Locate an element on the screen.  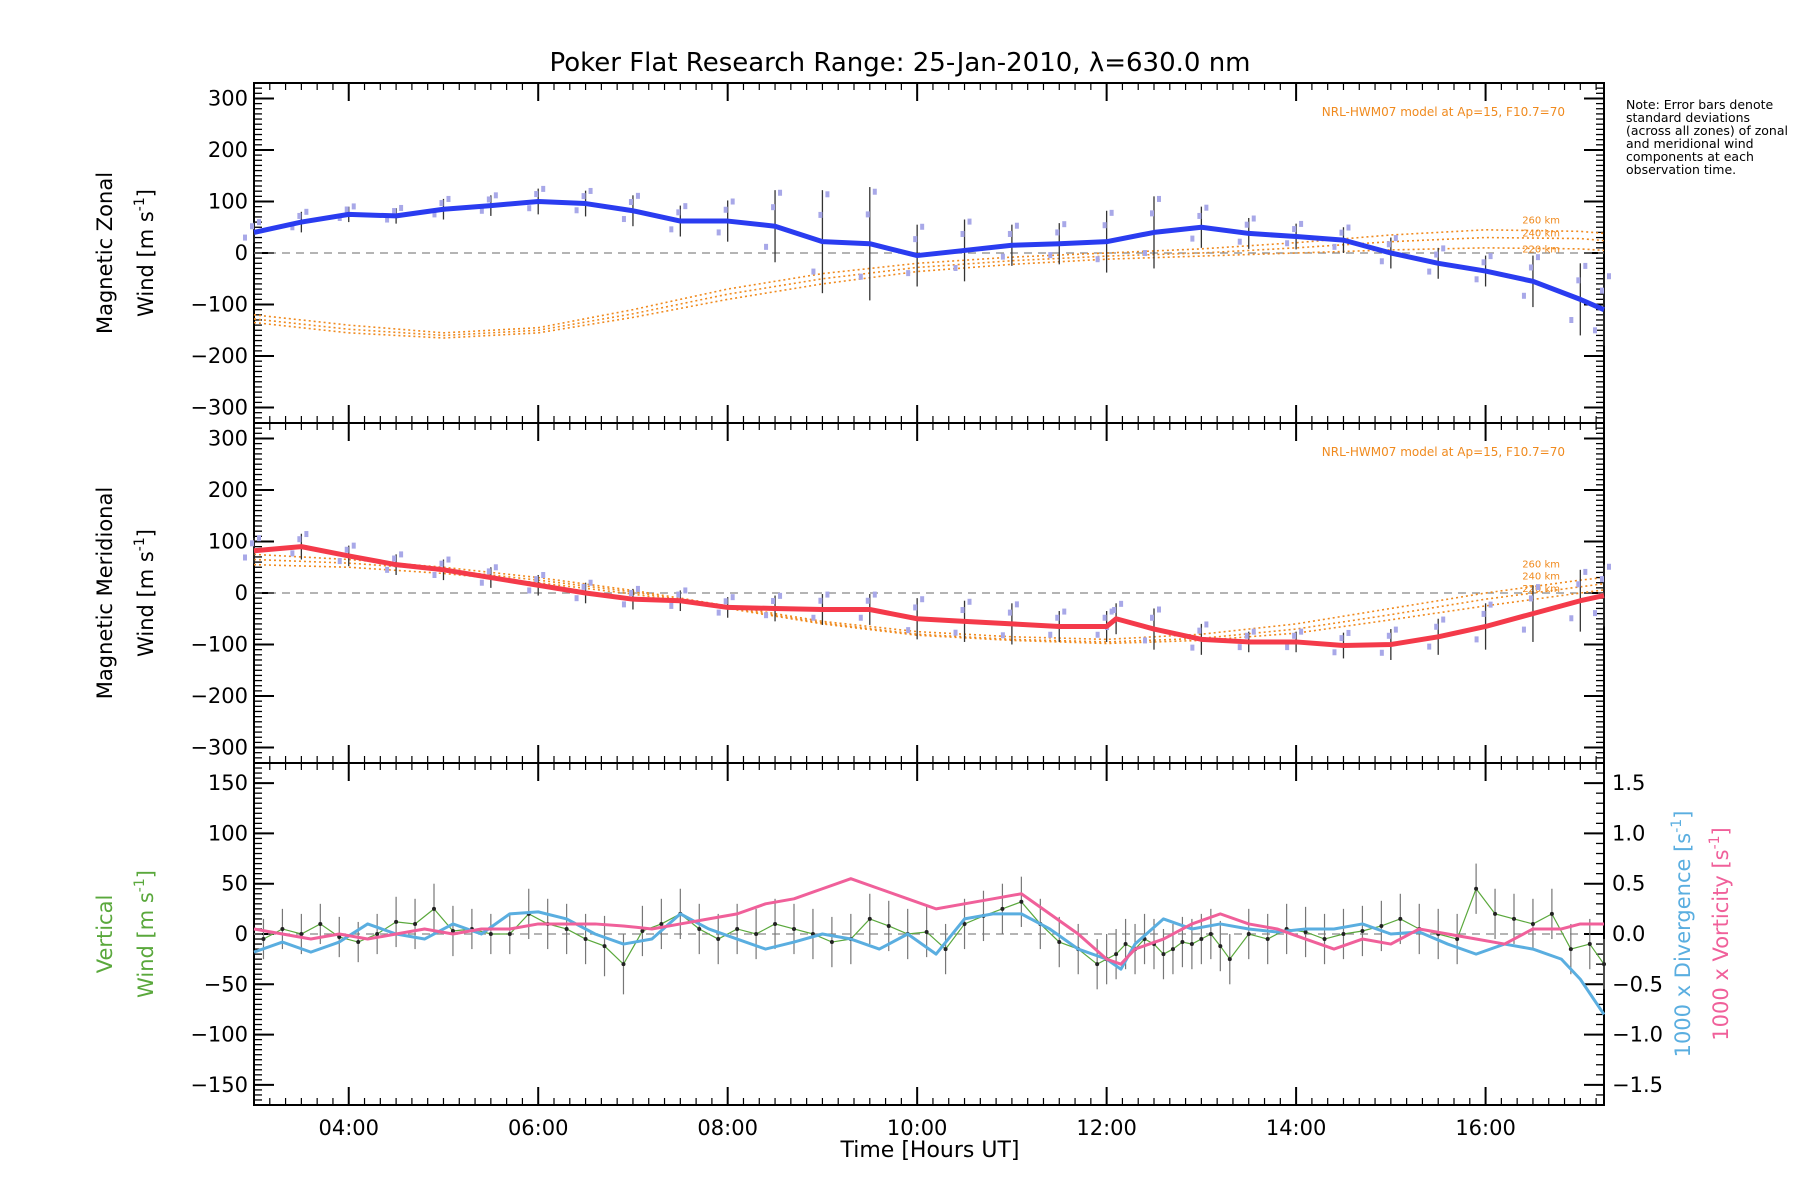
y-axis-label-line2-text: Wind [m s-1] is located at coordinates (145, 253).